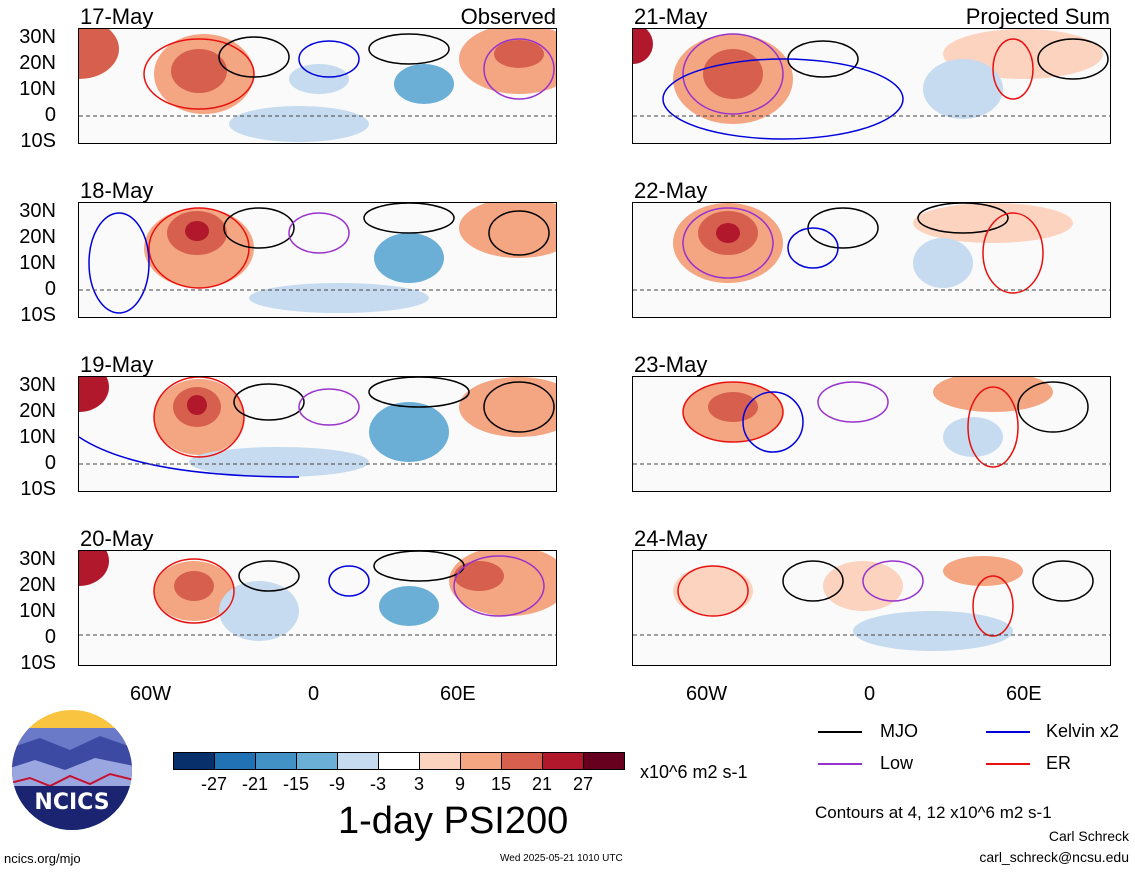 The image size is (1135, 872). What do you see at coordinates (508, 16) in the screenshot?
I see `observed-header: Observed` at bounding box center [508, 16].